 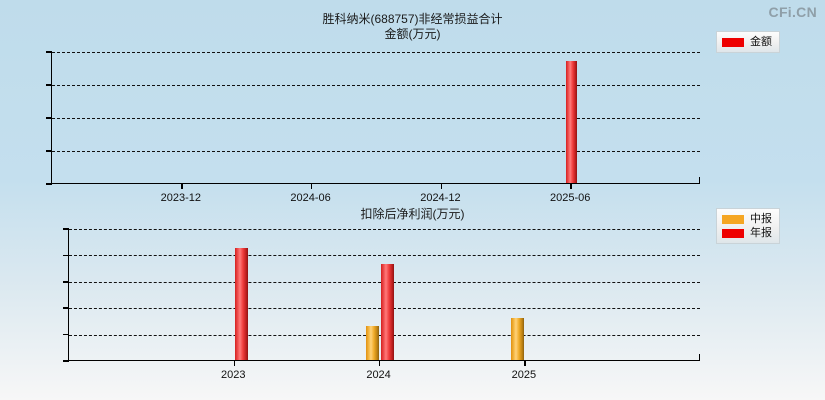 What do you see at coordinates (233, 375) in the screenshot?
I see `x-axis-tick-label: 2023` at bounding box center [233, 375].